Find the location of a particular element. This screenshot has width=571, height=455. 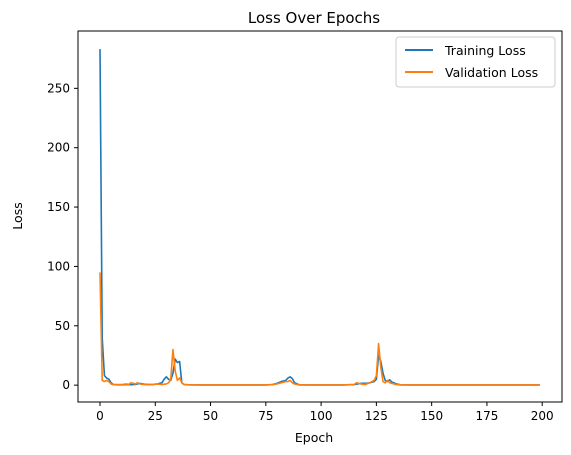

legend-label-validation: Validation Loss is located at coordinates (491, 72).